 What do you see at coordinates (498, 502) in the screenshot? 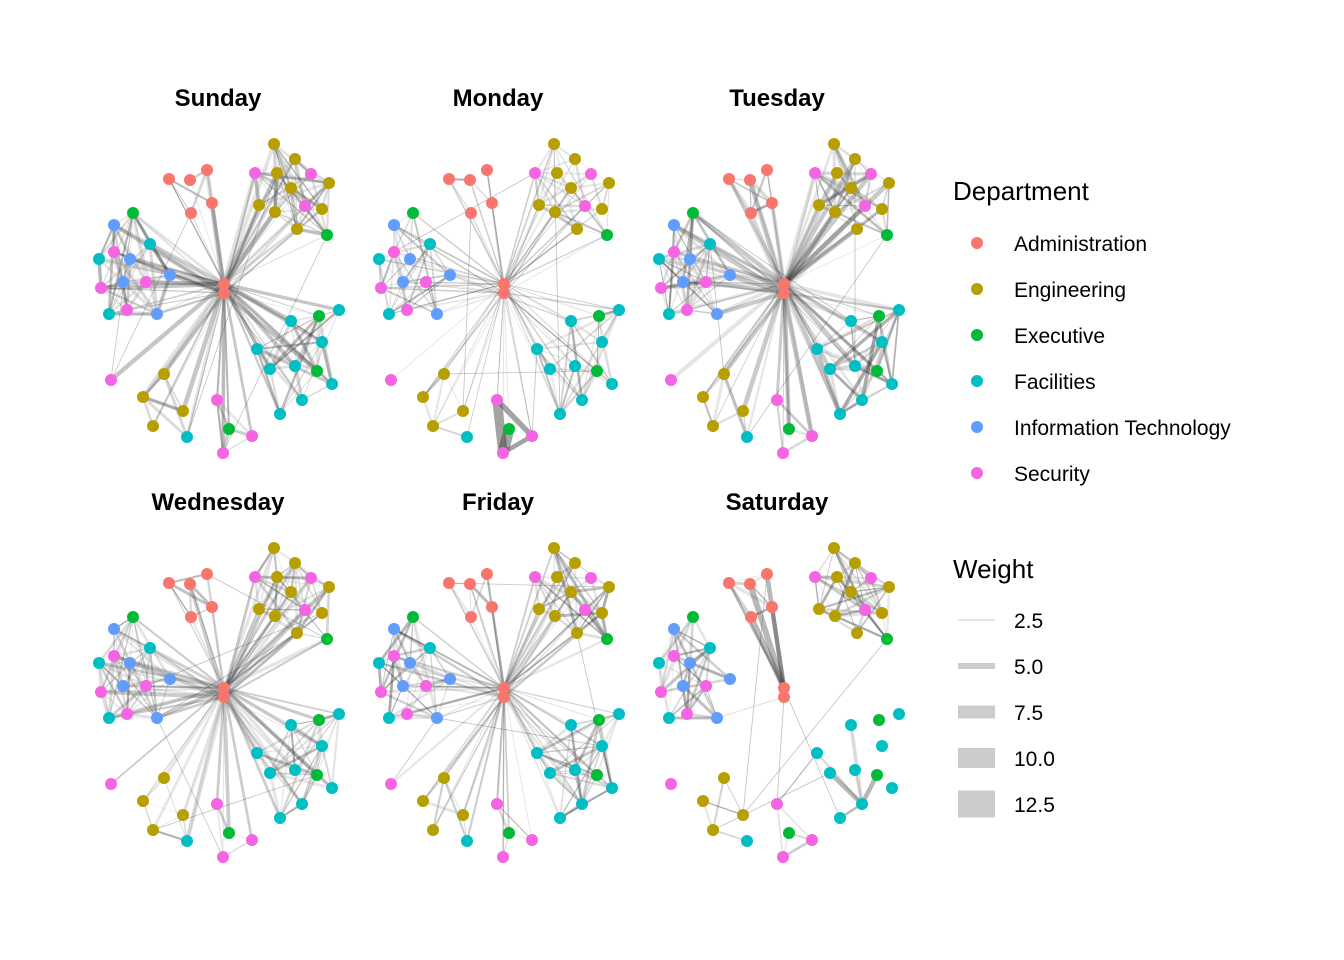
I see `panel-title: Friday` at bounding box center [498, 502].